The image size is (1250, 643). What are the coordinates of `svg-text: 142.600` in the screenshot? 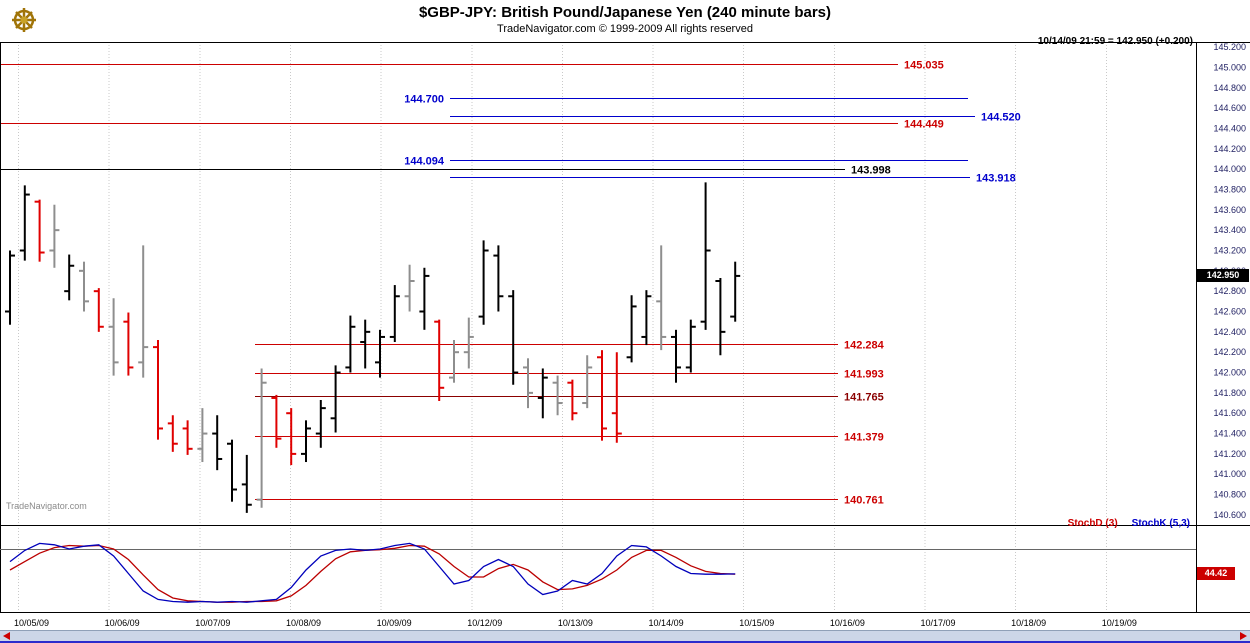 It's located at (1229, 312).